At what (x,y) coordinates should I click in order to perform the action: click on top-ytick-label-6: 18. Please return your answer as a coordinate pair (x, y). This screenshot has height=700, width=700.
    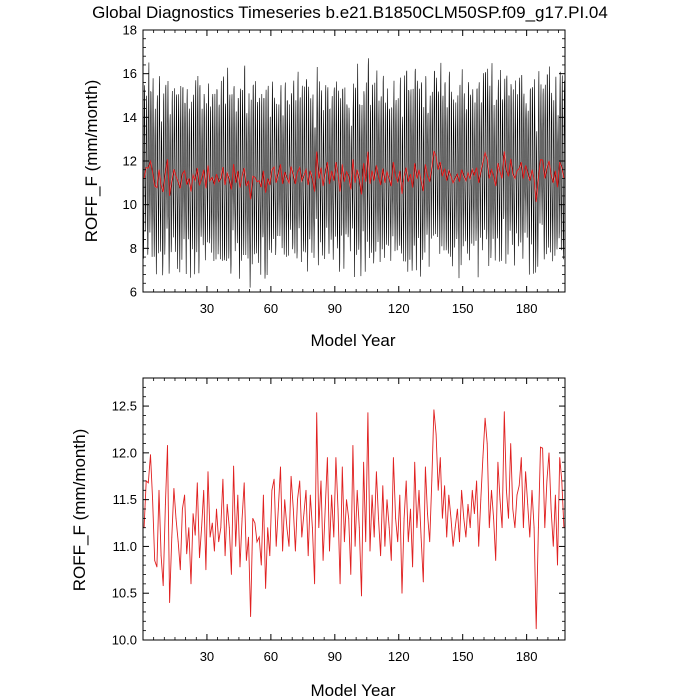
    Looking at the image, I should click on (130, 30).